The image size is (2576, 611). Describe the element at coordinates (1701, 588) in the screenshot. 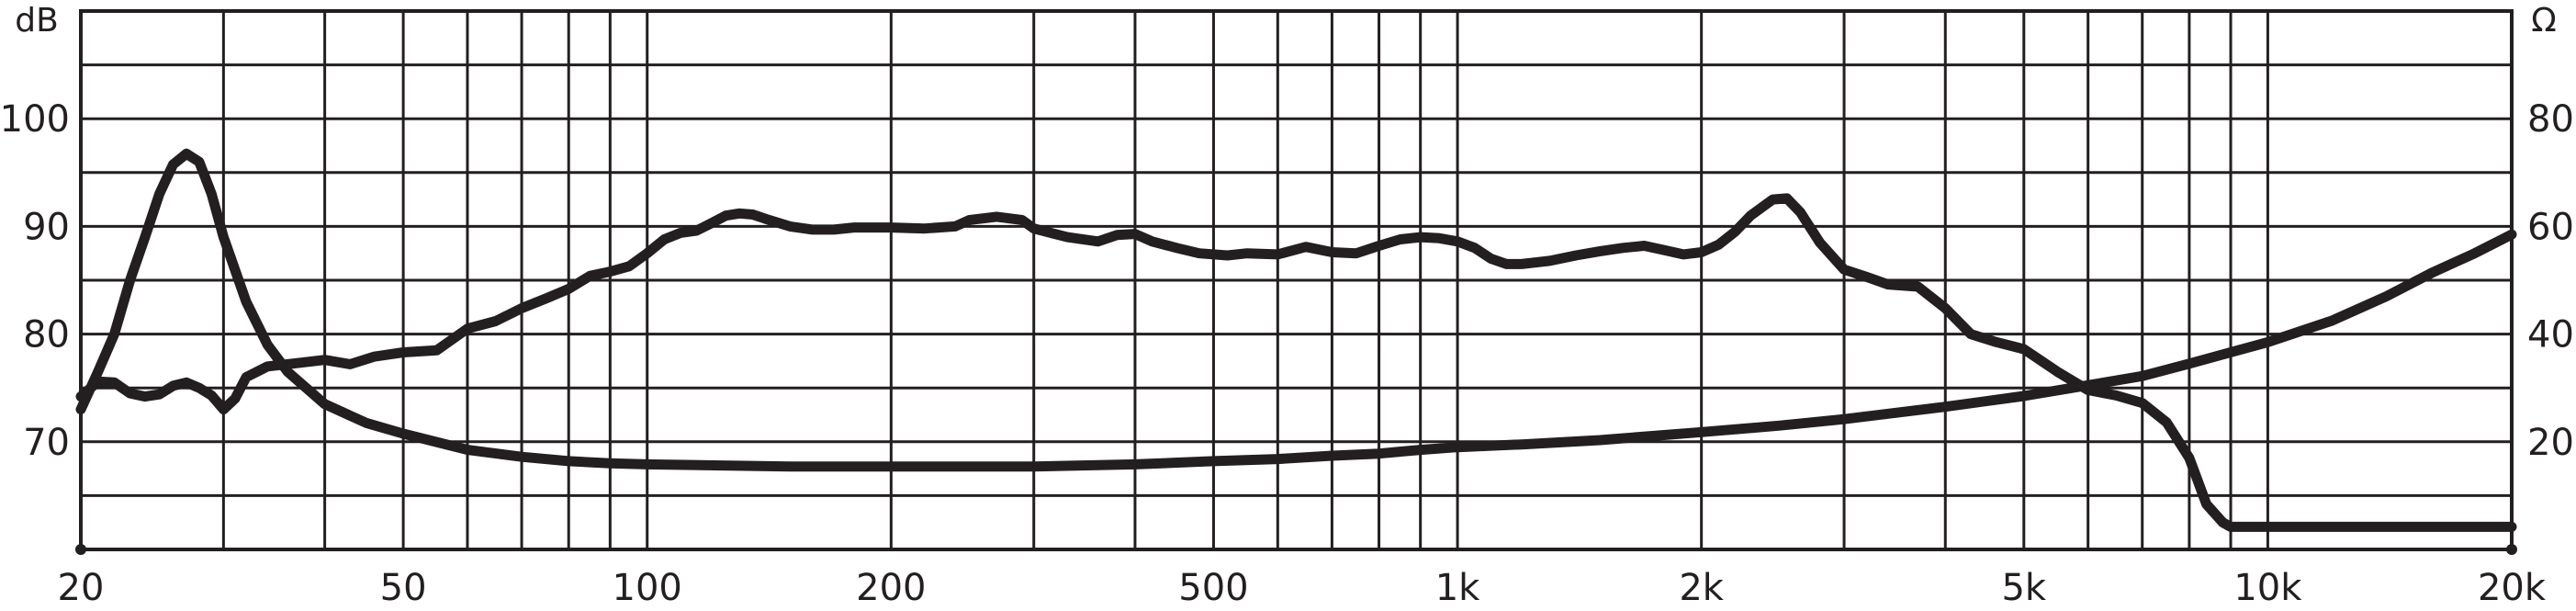

I see `x-tick-label: 2k` at that location.